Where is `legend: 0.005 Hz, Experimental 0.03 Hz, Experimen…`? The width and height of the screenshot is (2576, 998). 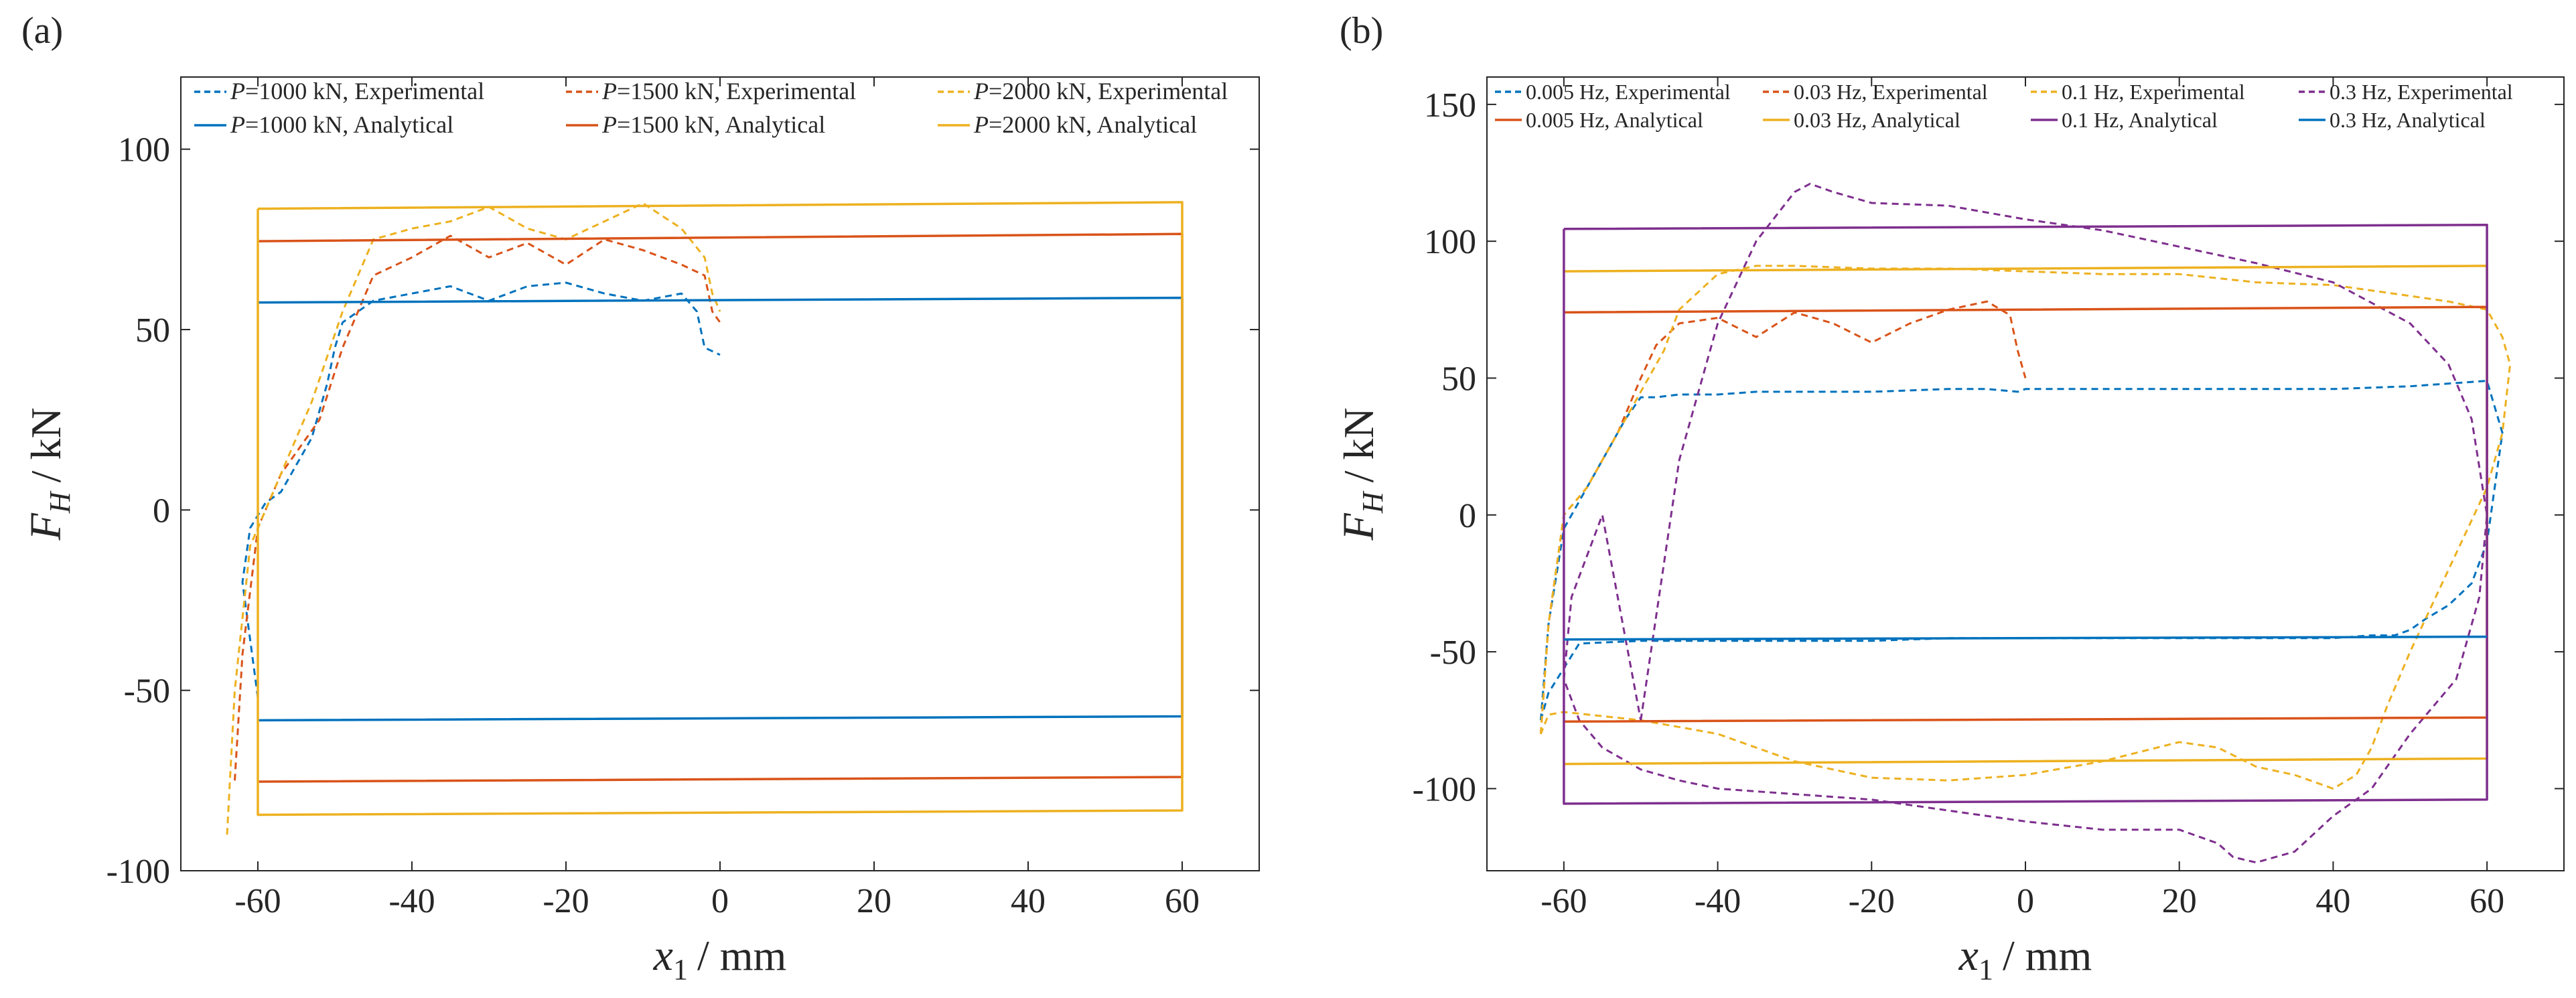 legend: 0.005 Hz, Experimental 0.03 Hz, Experimen… is located at coordinates (2004, 106).